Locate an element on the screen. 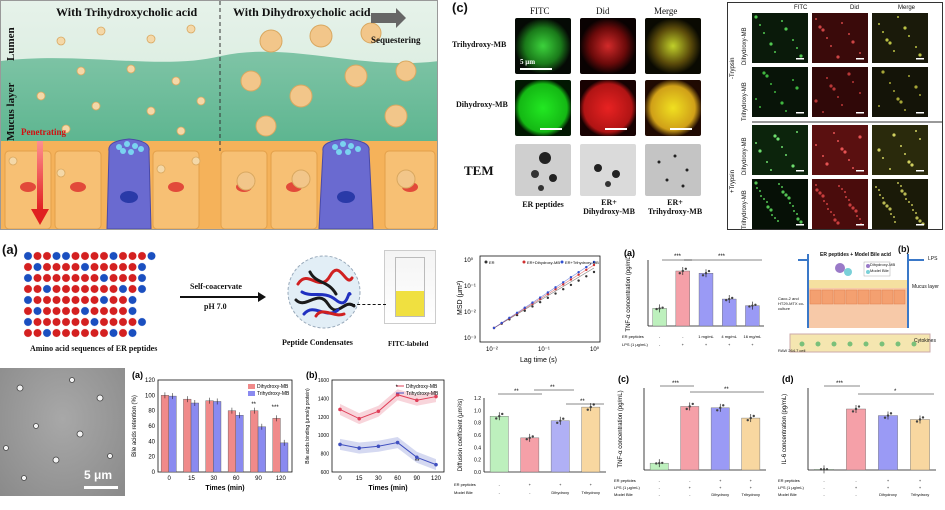  y-tick: 40 is located at coordinates (151, 442).